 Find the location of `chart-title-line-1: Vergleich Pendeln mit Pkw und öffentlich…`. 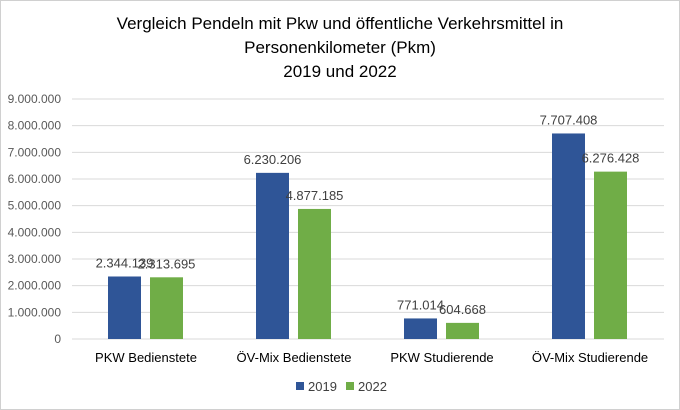

chart-title-line-1: Vergleich Pendeln mit Pkw und öffentlich… is located at coordinates (340, 23).